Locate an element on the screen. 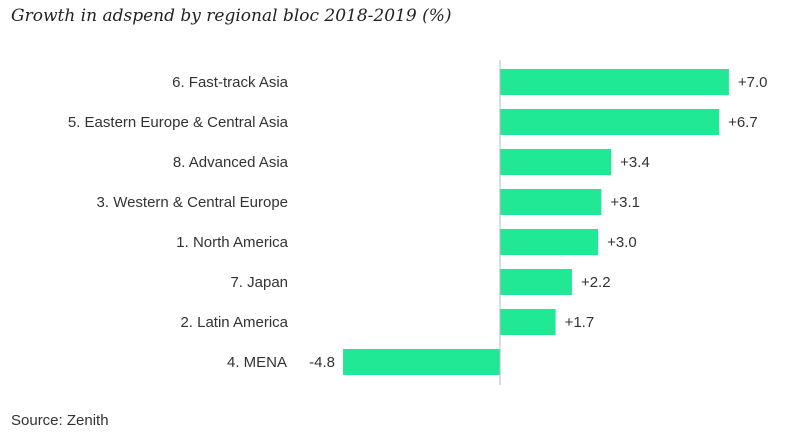 The image size is (800, 441). category-label: 6. Fast-track Asia is located at coordinates (230, 82).